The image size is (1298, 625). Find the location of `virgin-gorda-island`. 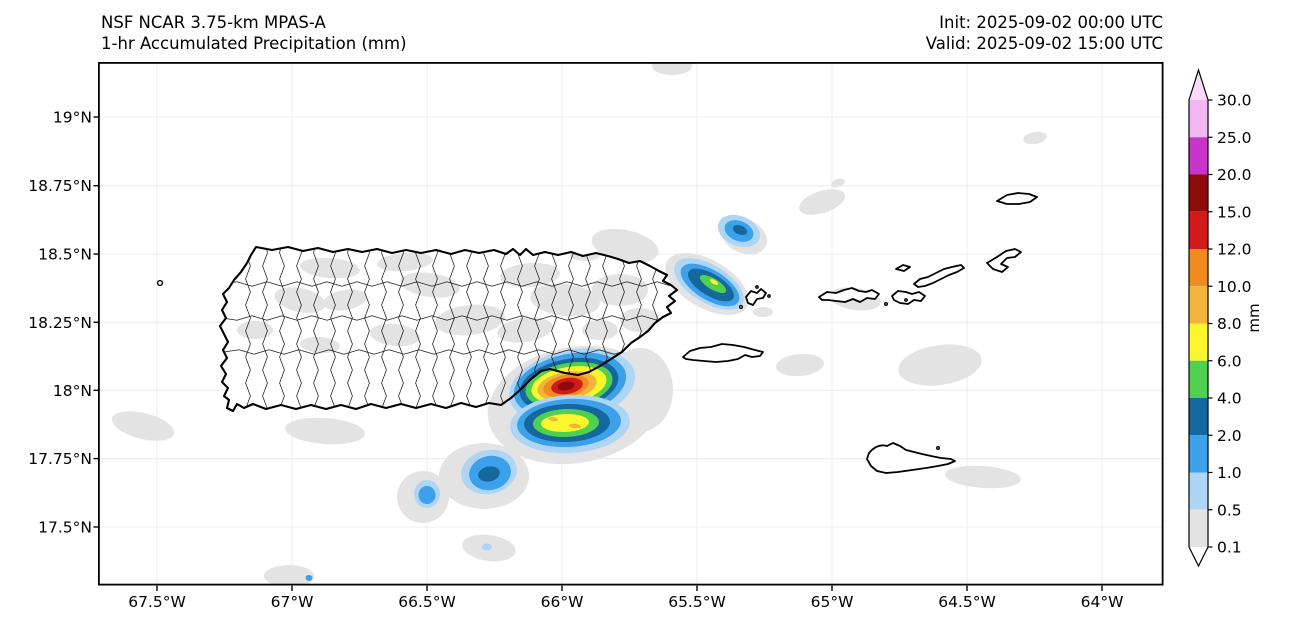

virgin-gorda-island is located at coordinates (1004, 260).